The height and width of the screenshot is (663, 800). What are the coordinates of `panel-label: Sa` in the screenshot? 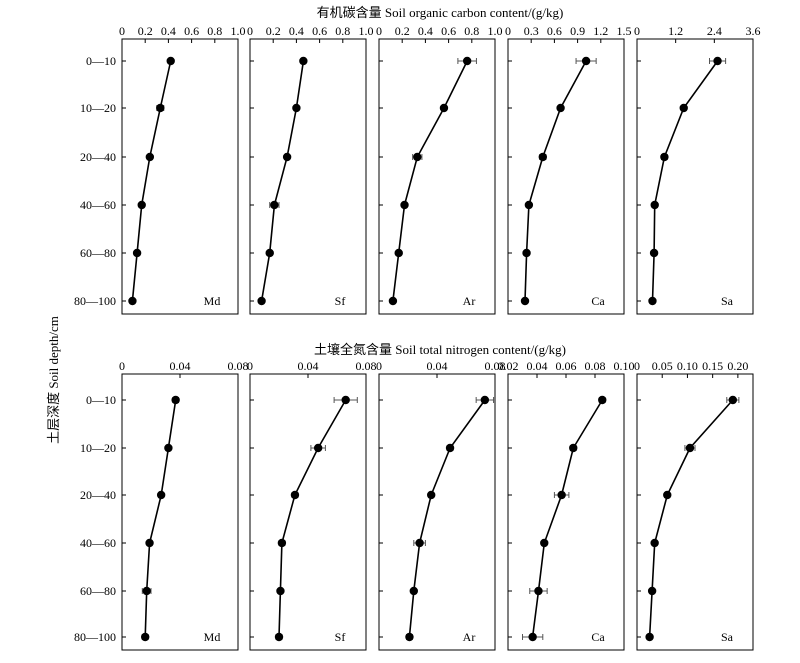 It's located at (727, 637).